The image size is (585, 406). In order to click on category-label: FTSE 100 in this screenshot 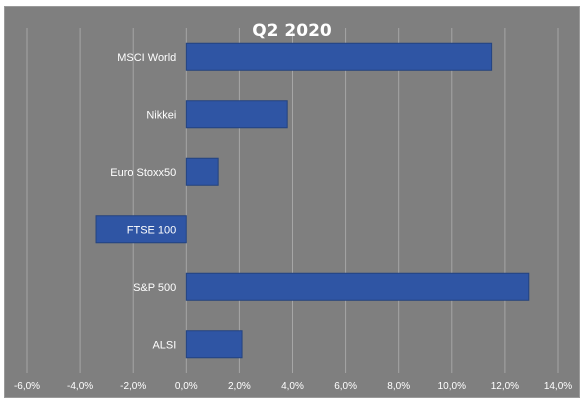, I will do `click(152, 230)`.